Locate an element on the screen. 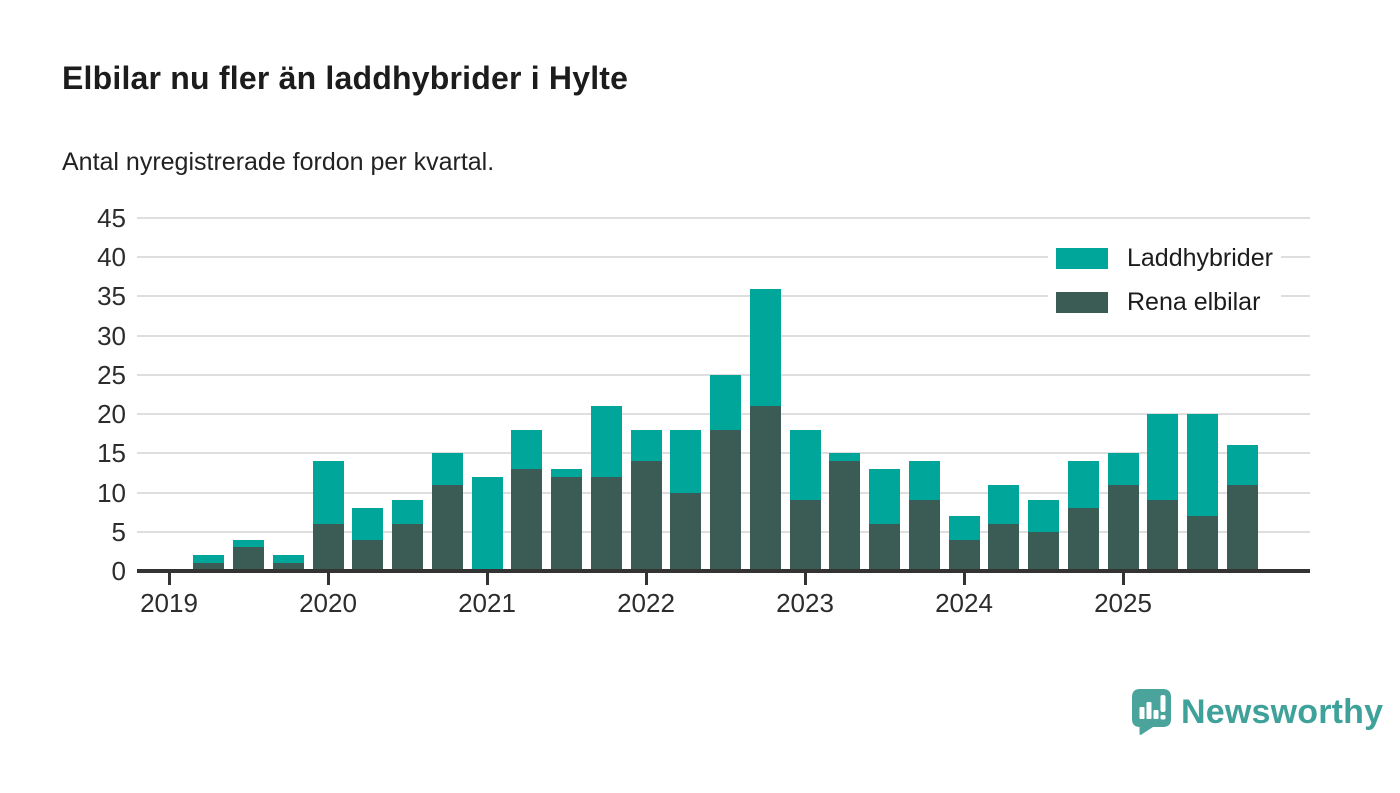 This screenshot has height=793, width=1400. x-axis-label-2019: 2019 is located at coordinates (169, 603).